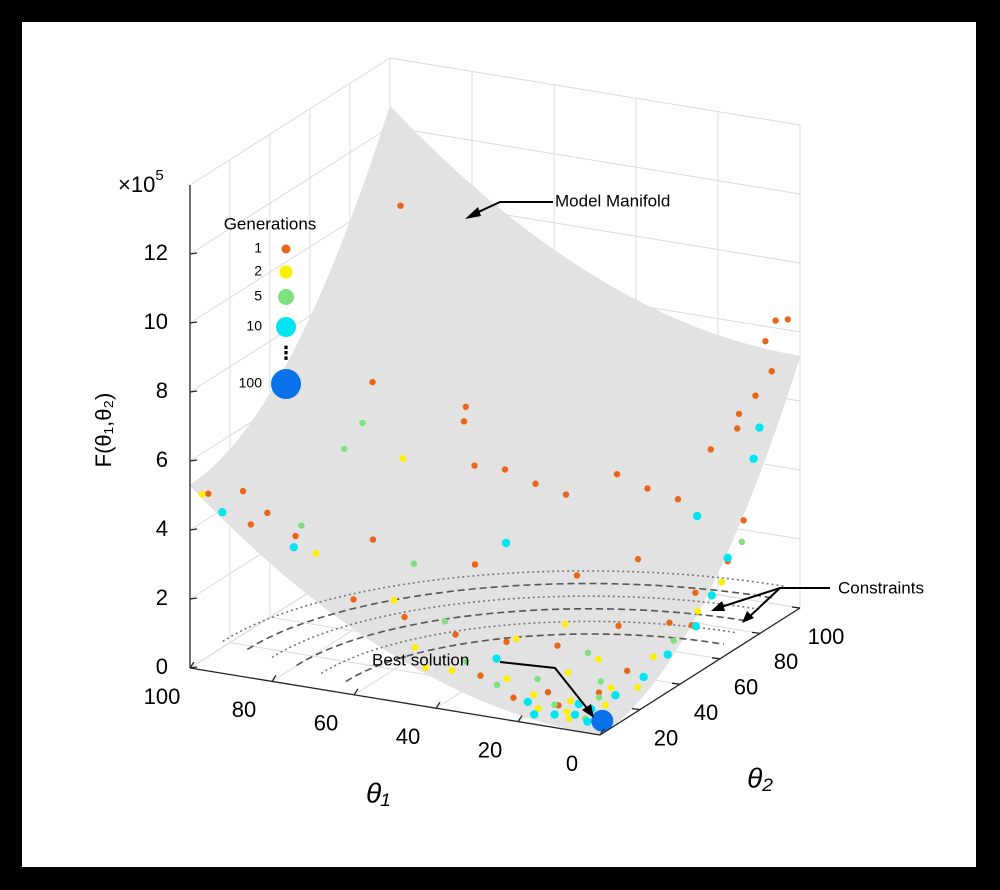 The height and width of the screenshot is (890, 1000). What do you see at coordinates (572, 763) in the screenshot?
I see `x-tick-label: 0` at bounding box center [572, 763].